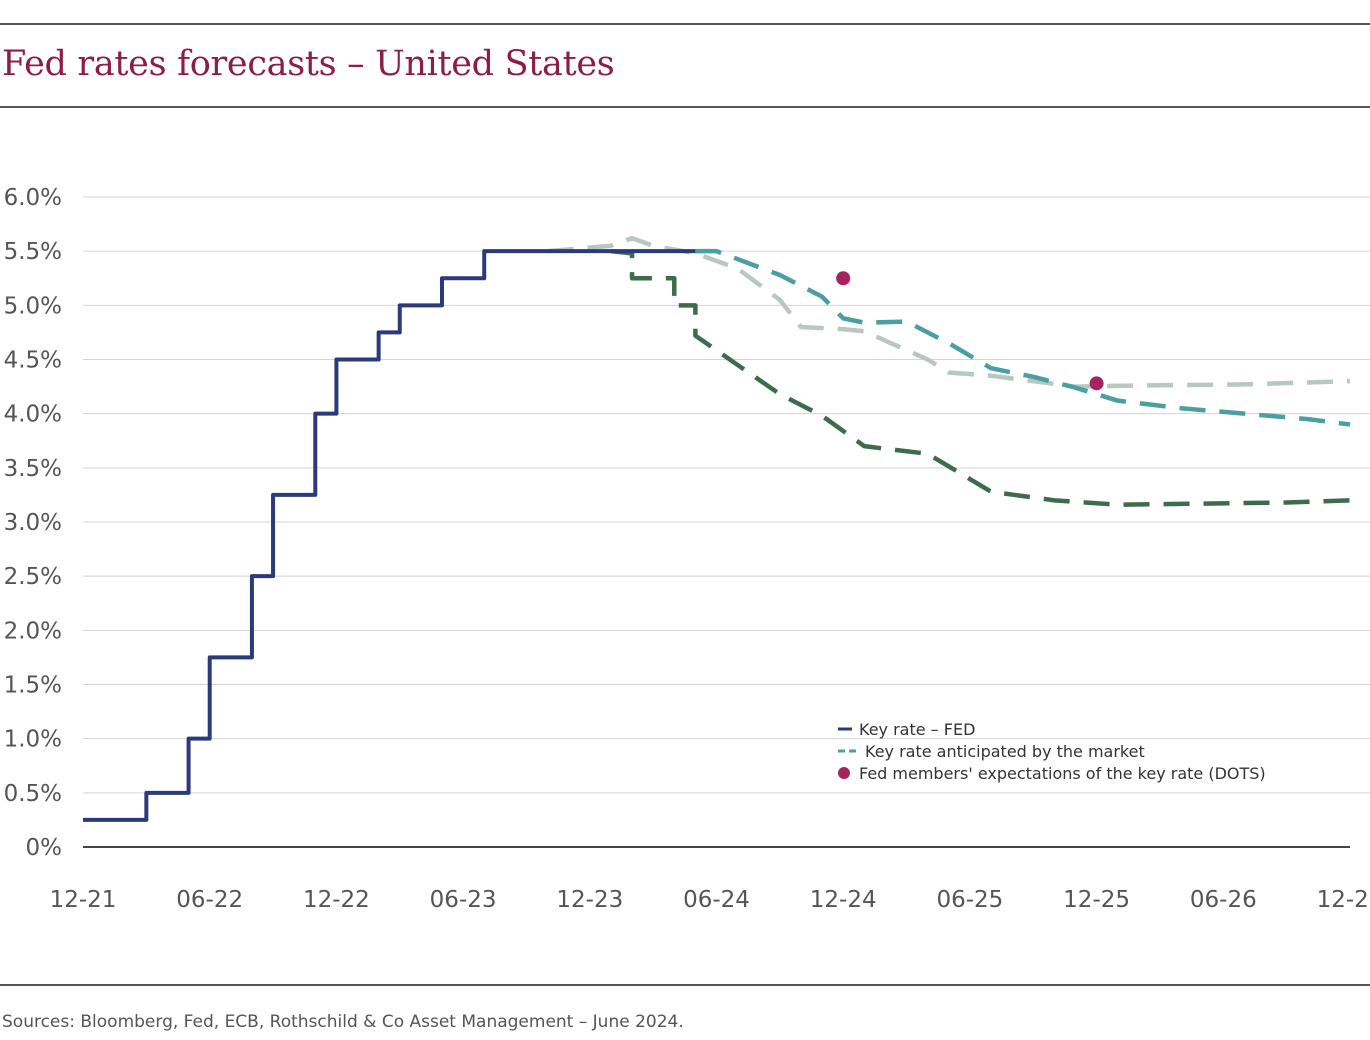  What do you see at coordinates (1005, 751) in the screenshot?
I see `legend-label: Key rate anticipated by the market` at bounding box center [1005, 751].